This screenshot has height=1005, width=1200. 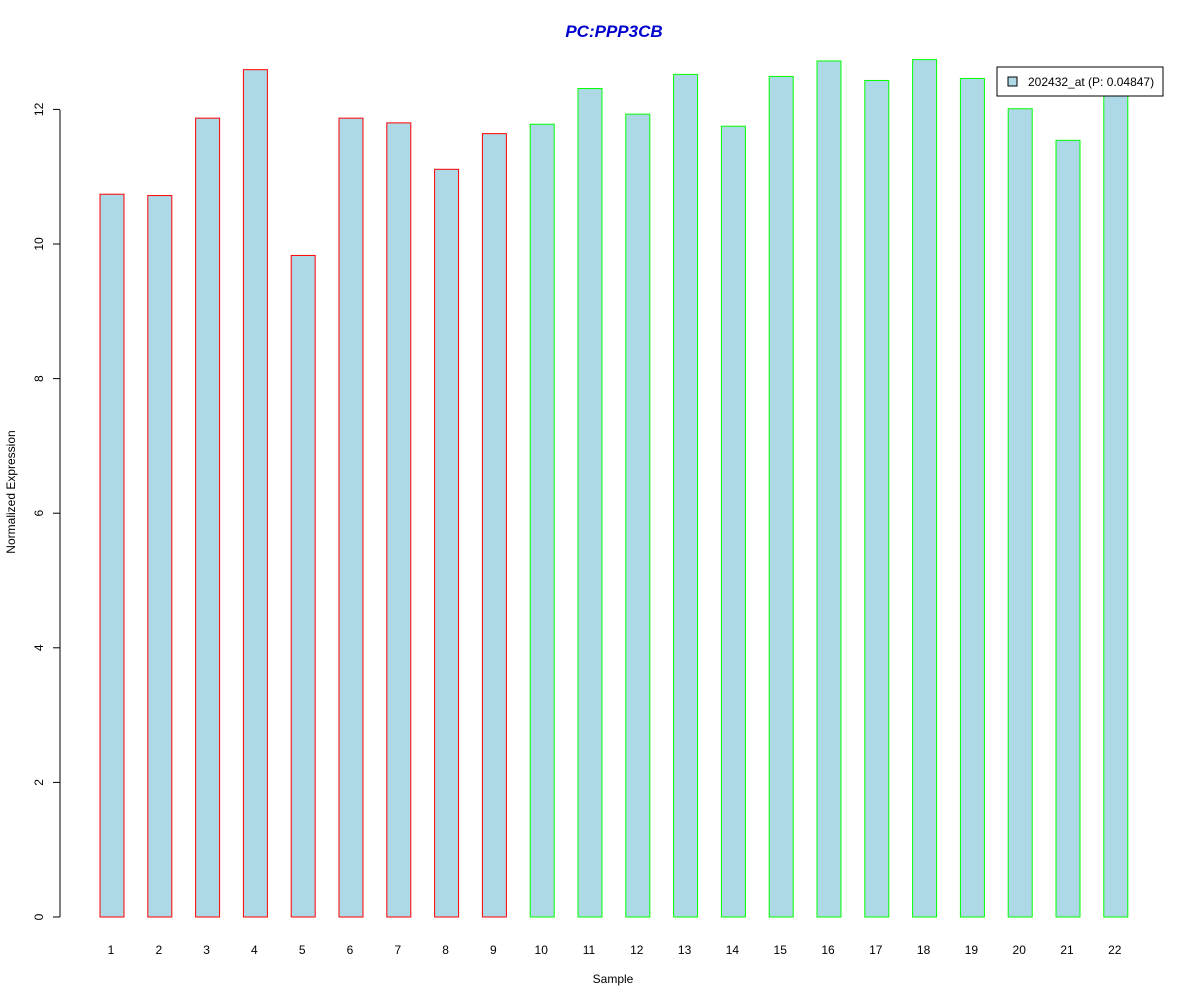 I want to click on legend-box, so click(x=1080, y=81).